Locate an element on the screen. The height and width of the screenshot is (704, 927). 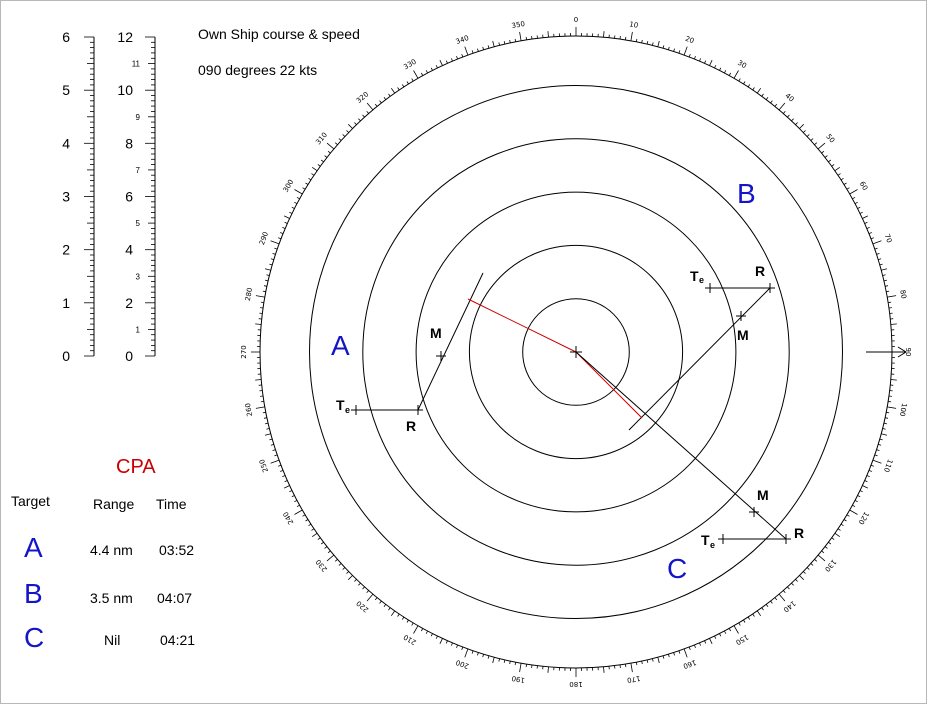
target-a-te-mark is located at coordinates (356, 410).